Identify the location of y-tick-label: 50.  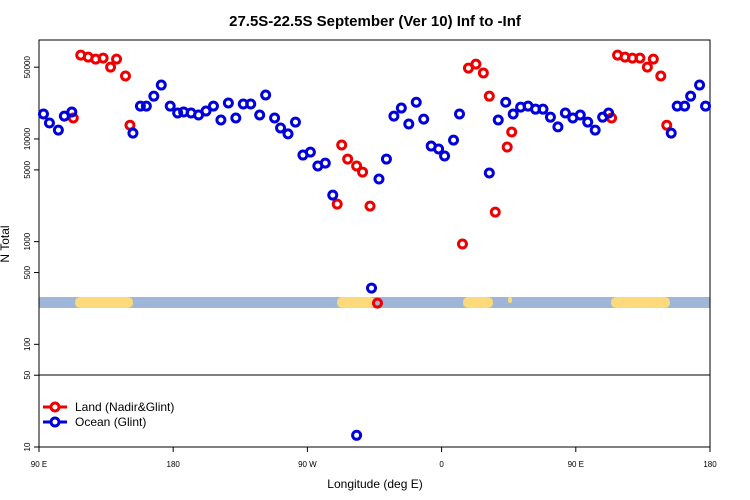
(27, 374).